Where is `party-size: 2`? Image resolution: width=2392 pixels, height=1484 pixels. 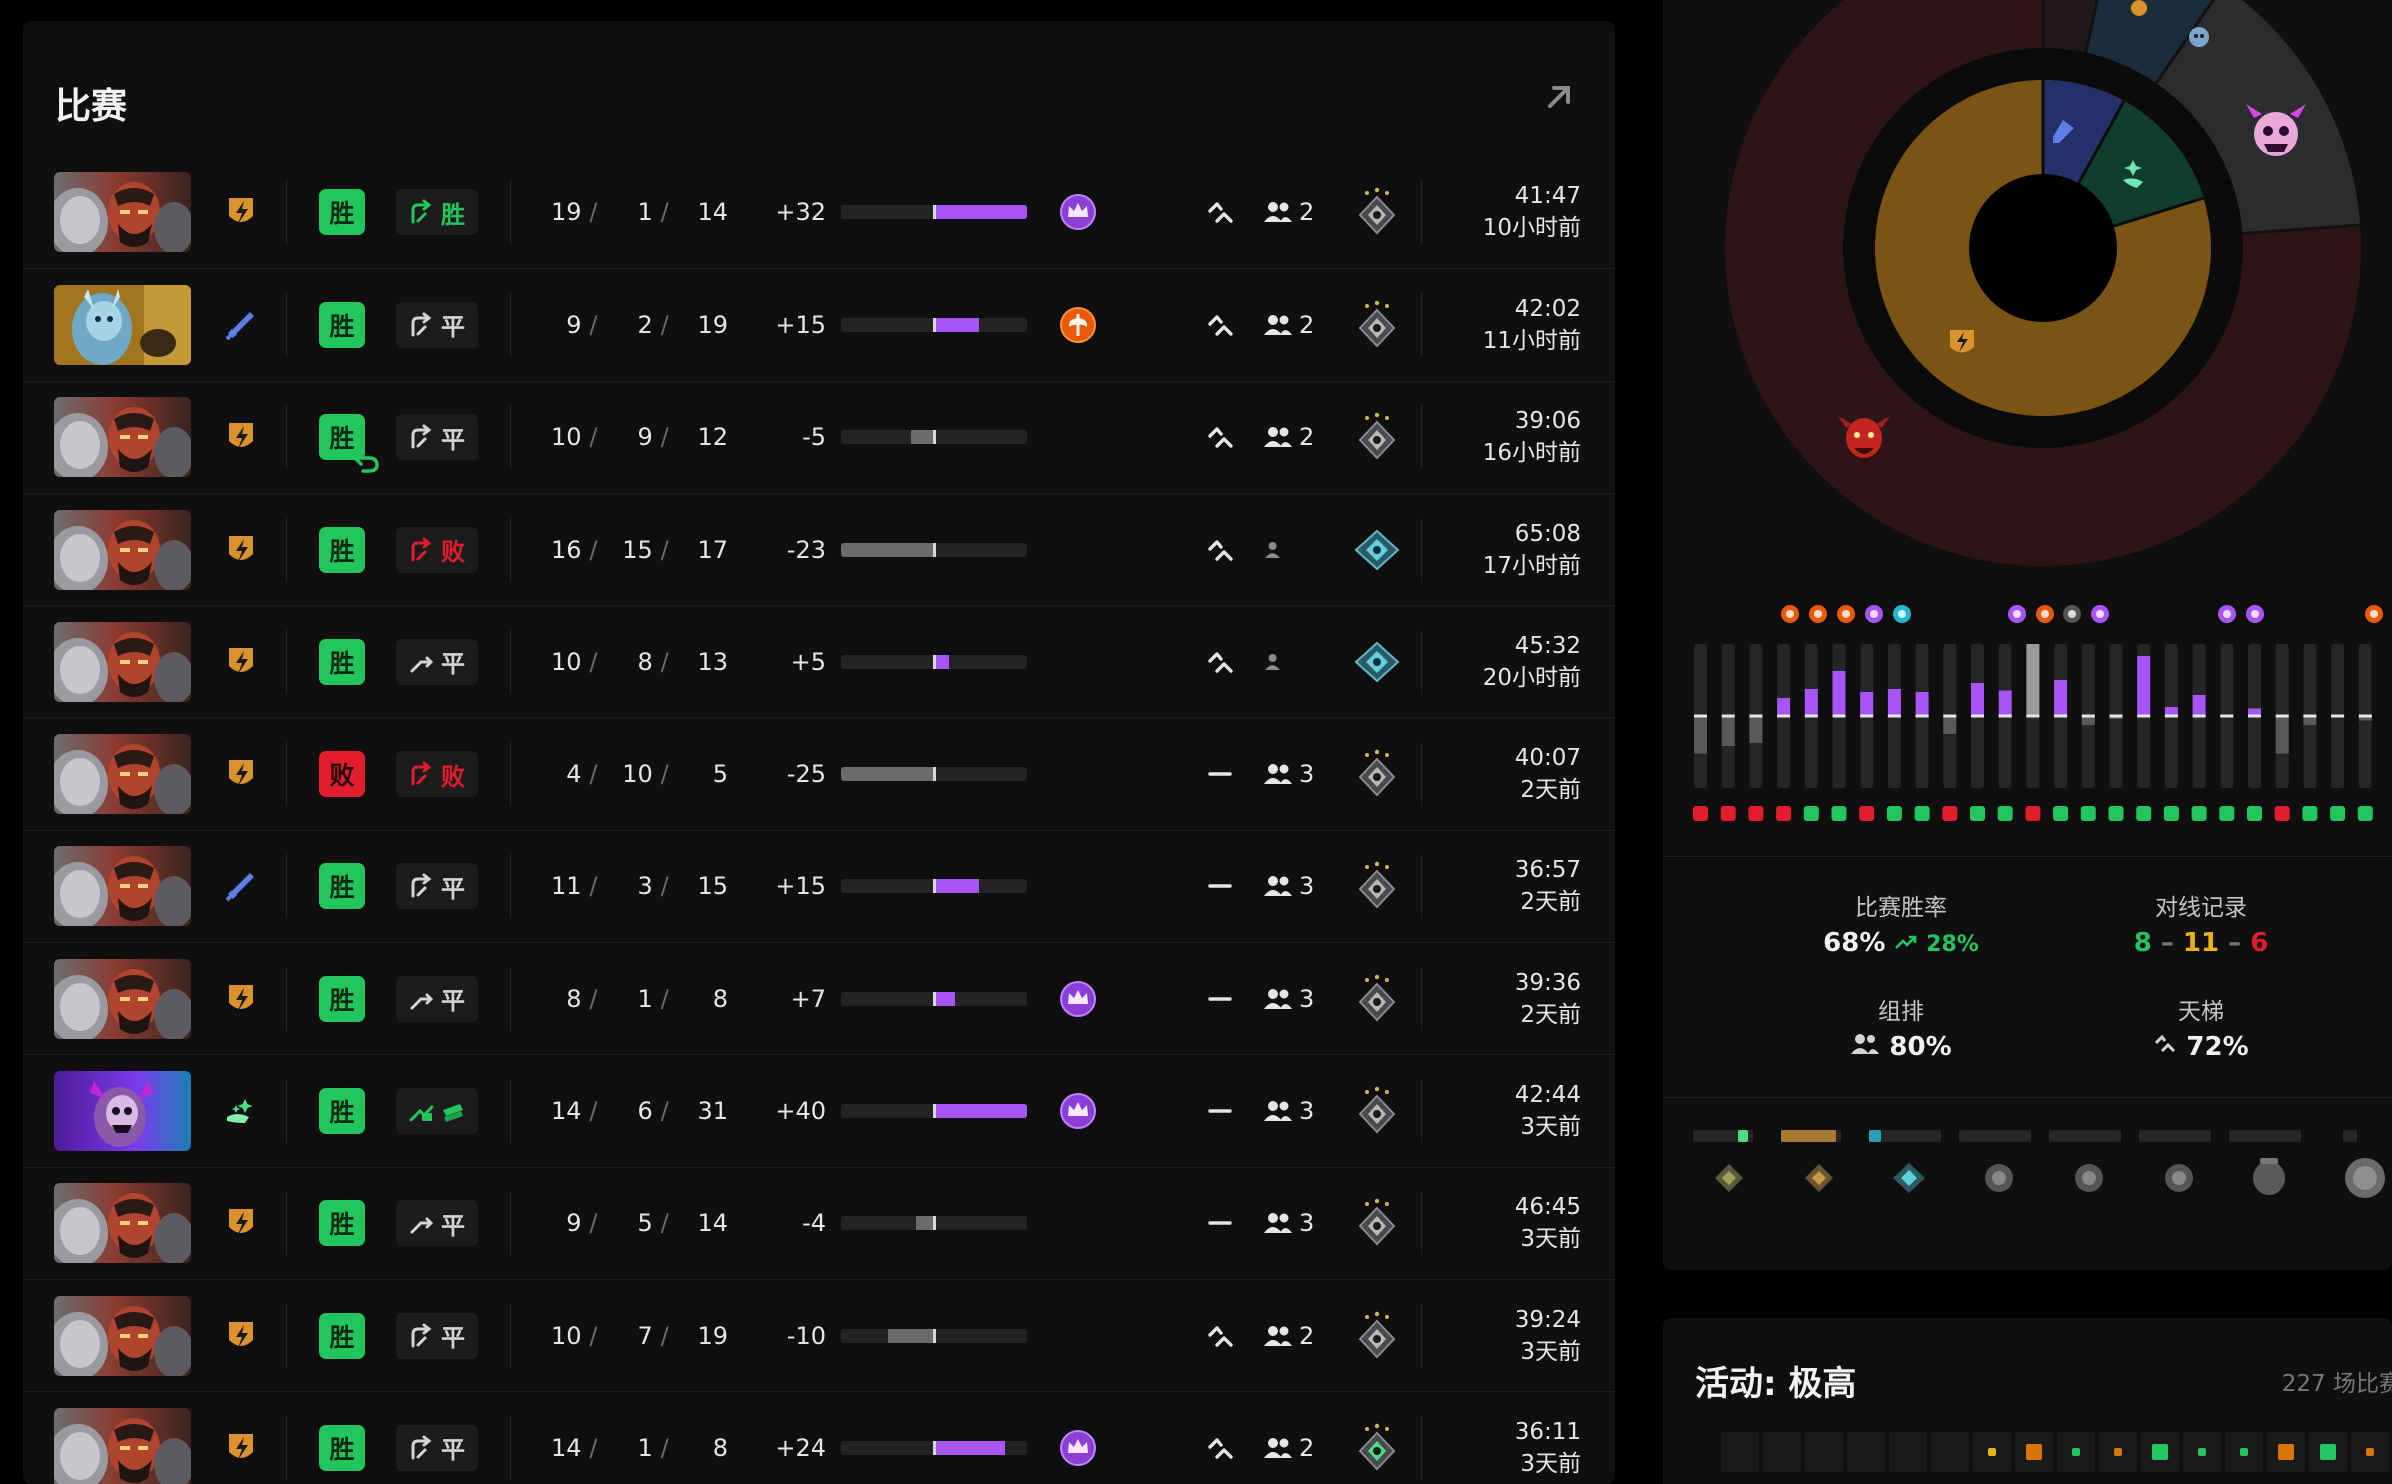
party-size: 2 is located at coordinates (1288, 325).